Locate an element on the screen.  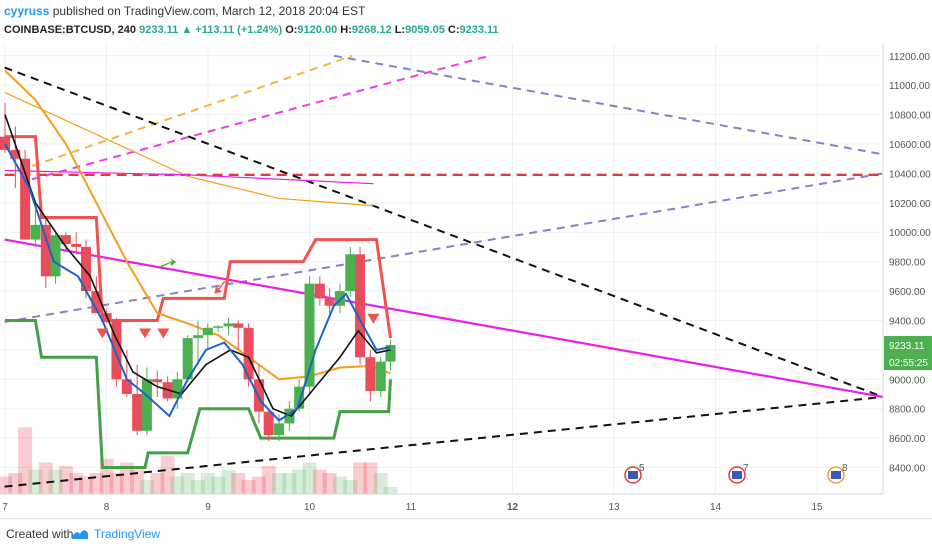
close-label: C: is located at coordinates (453, 30).